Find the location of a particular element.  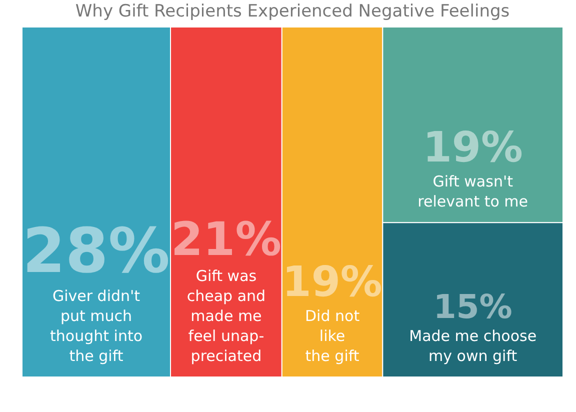

category-label: Gift was cheap and made me feel unap- preciated is located at coordinates (226, 316).